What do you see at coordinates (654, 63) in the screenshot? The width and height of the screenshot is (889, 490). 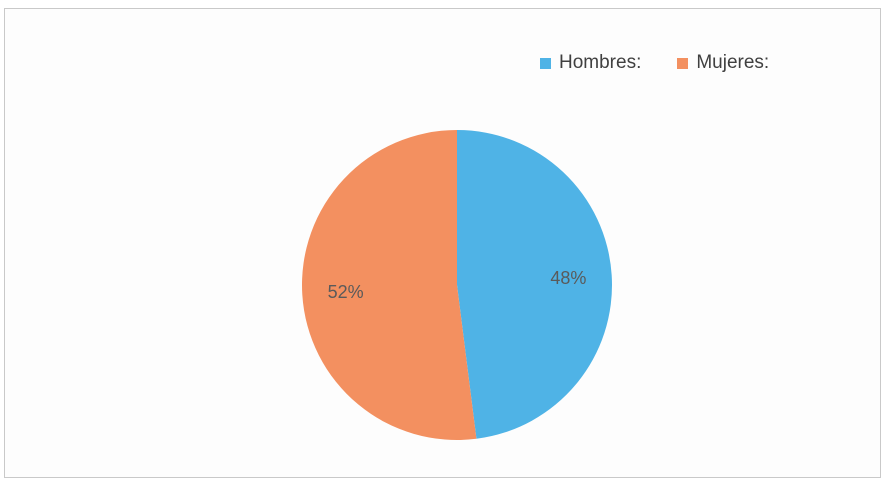 I see `chart-legend: Hombres: Mujeres:` at bounding box center [654, 63].